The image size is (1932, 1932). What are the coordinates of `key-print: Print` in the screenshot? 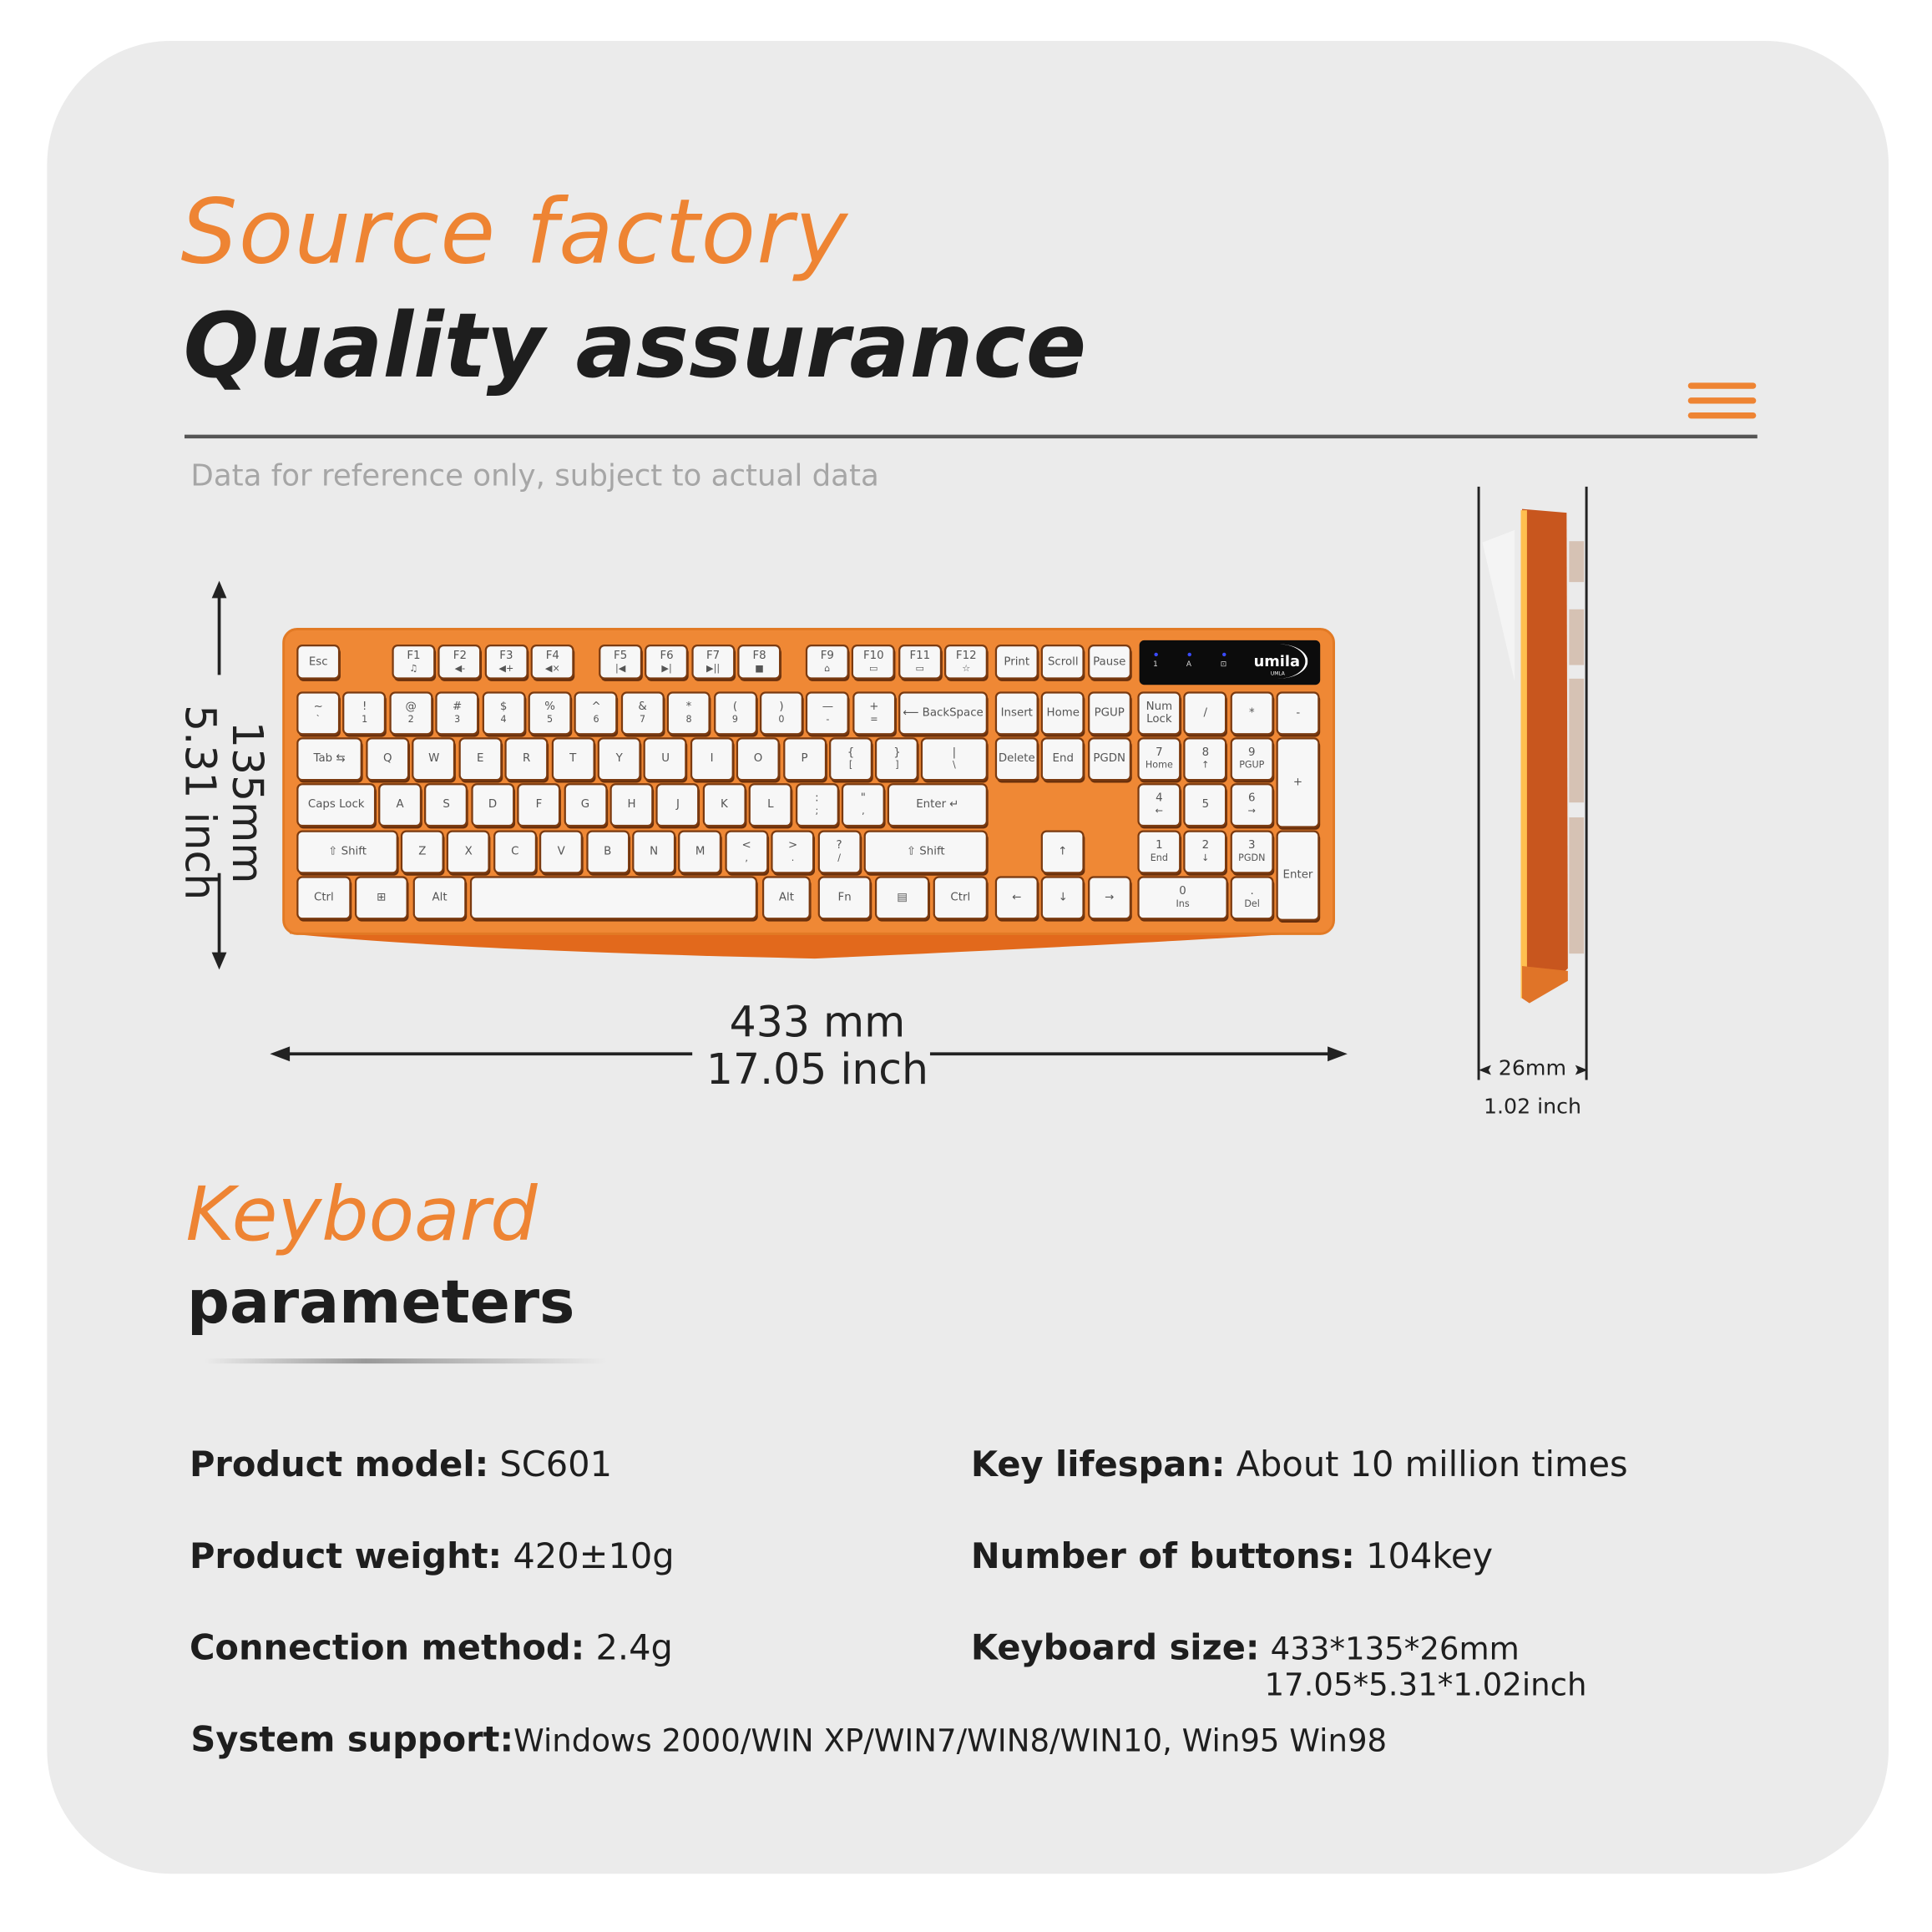 It's located at (1017, 662).